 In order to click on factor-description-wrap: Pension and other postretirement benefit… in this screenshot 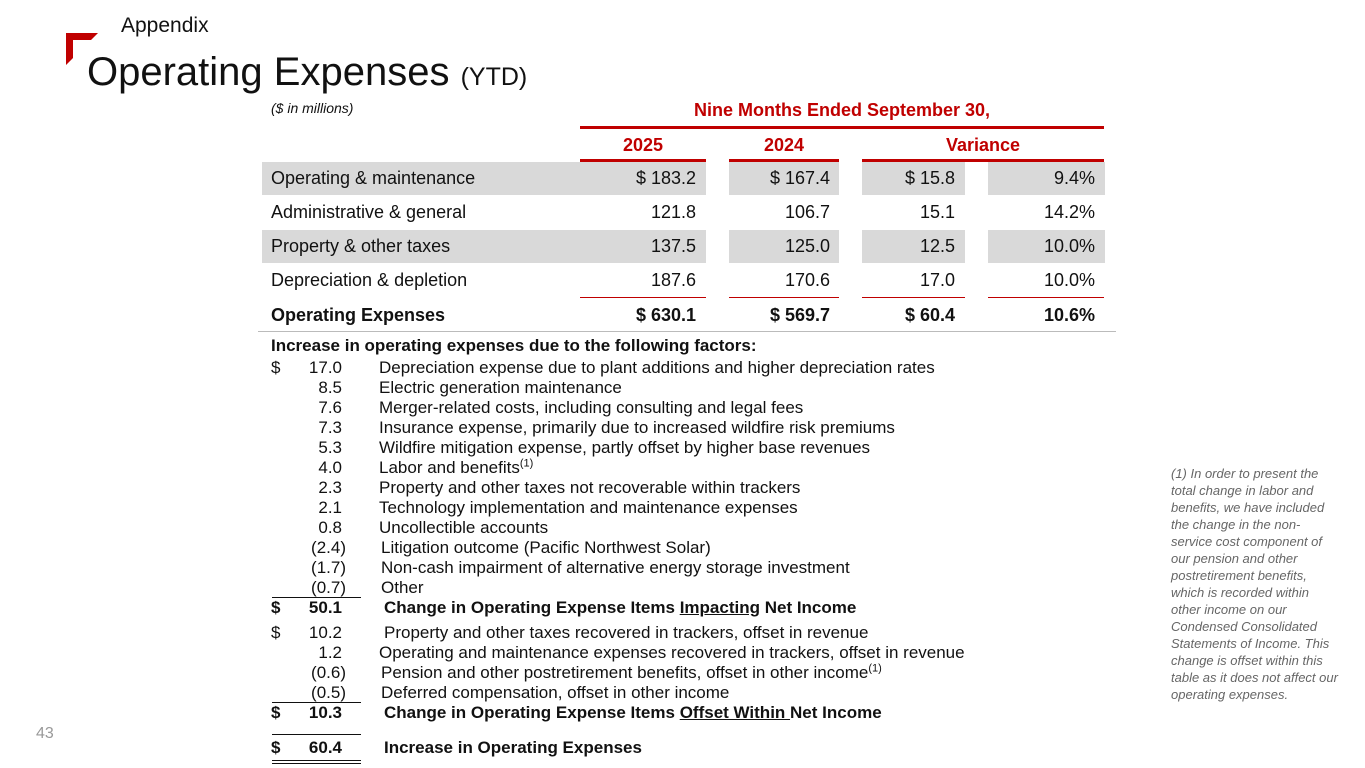, I will do `click(631, 673)`.